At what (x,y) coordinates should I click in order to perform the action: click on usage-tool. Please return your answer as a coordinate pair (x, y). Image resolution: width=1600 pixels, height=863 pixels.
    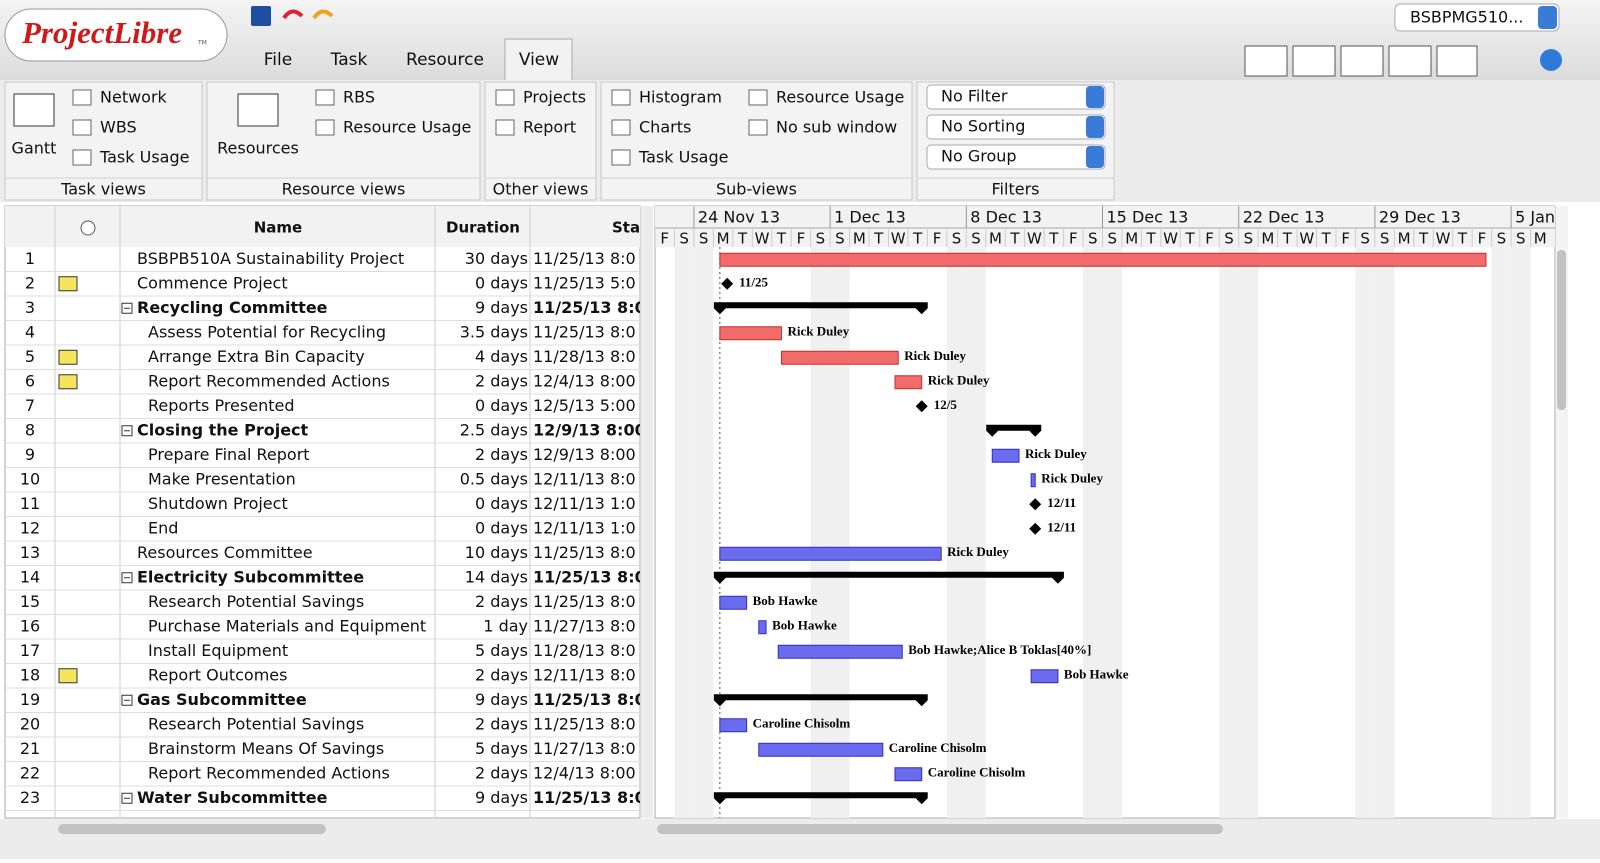
    Looking at the image, I should click on (1362, 61).